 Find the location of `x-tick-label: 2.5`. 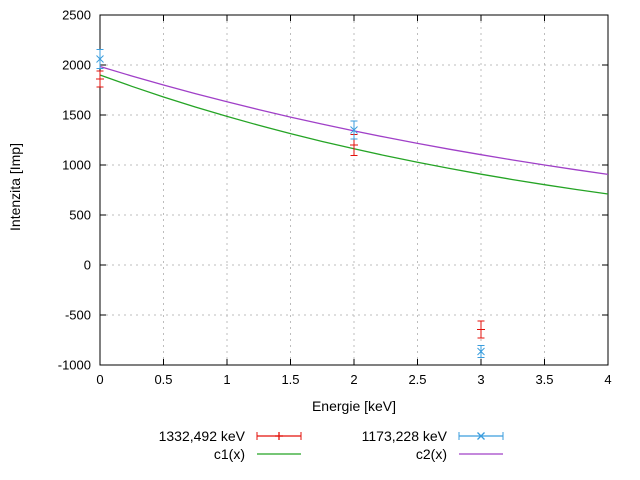

x-tick-label: 2.5 is located at coordinates (417, 379).